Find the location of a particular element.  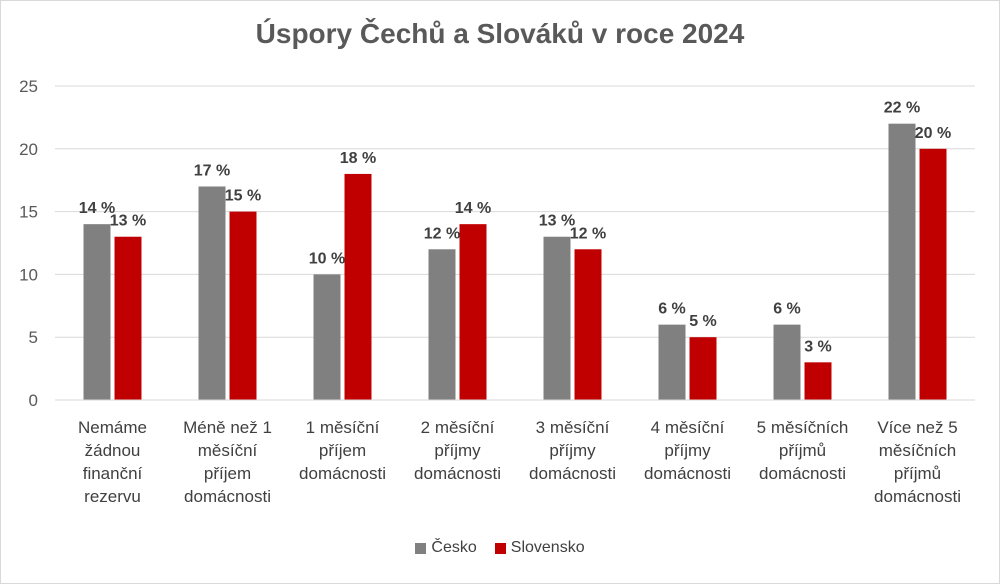

chart-title: Úspory Čechů a Slováků v roce 2024 is located at coordinates (500, 33).